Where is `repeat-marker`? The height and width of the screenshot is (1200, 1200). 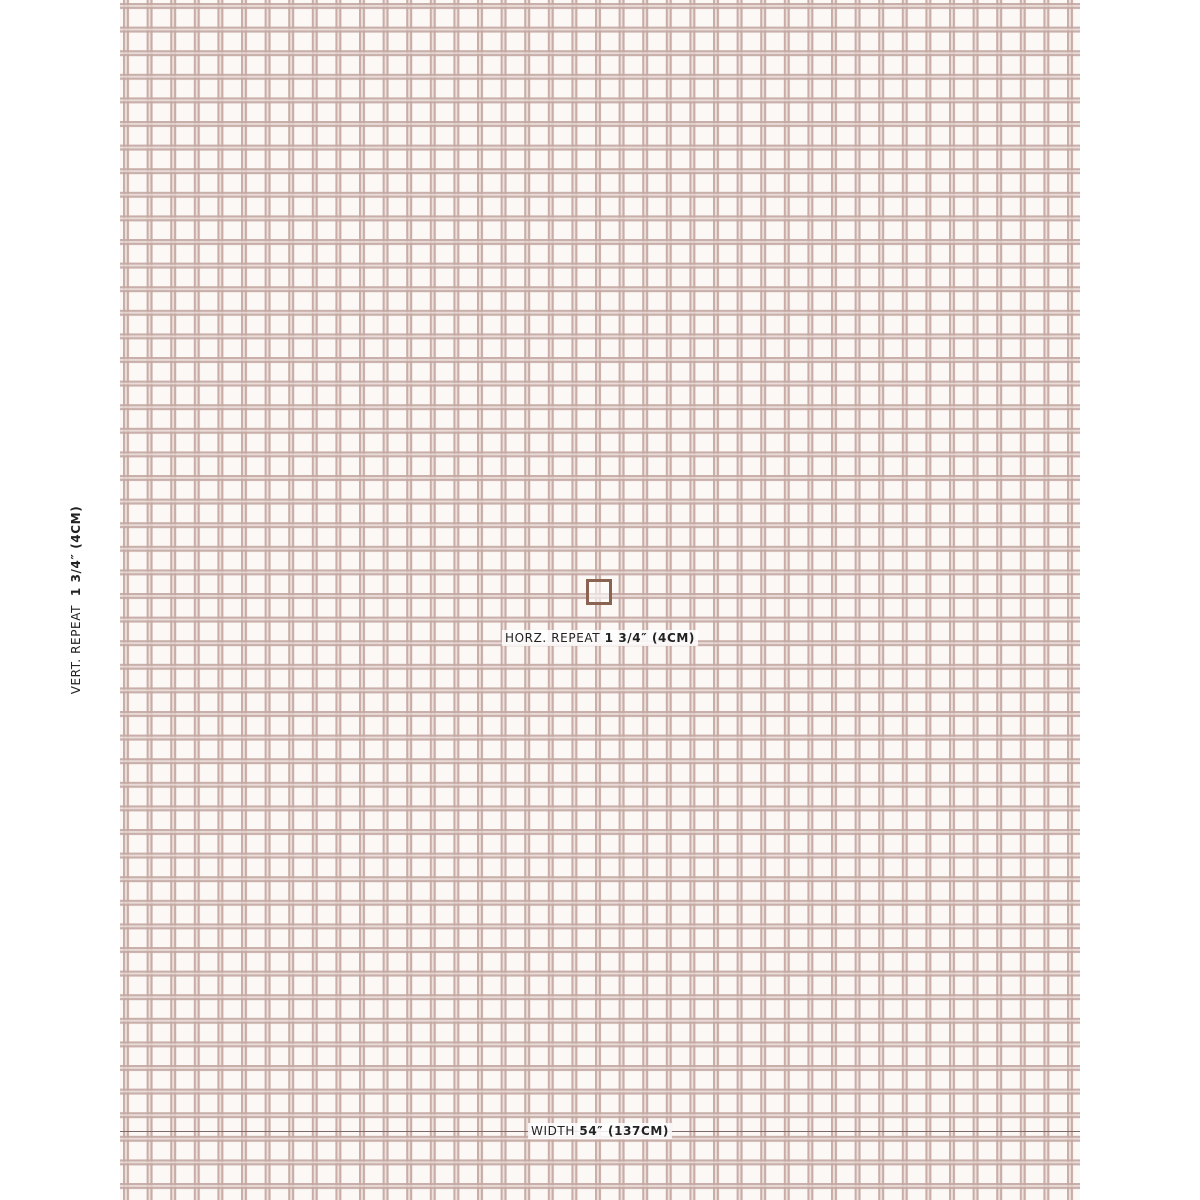 repeat-marker is located at coordinates (599, 592).